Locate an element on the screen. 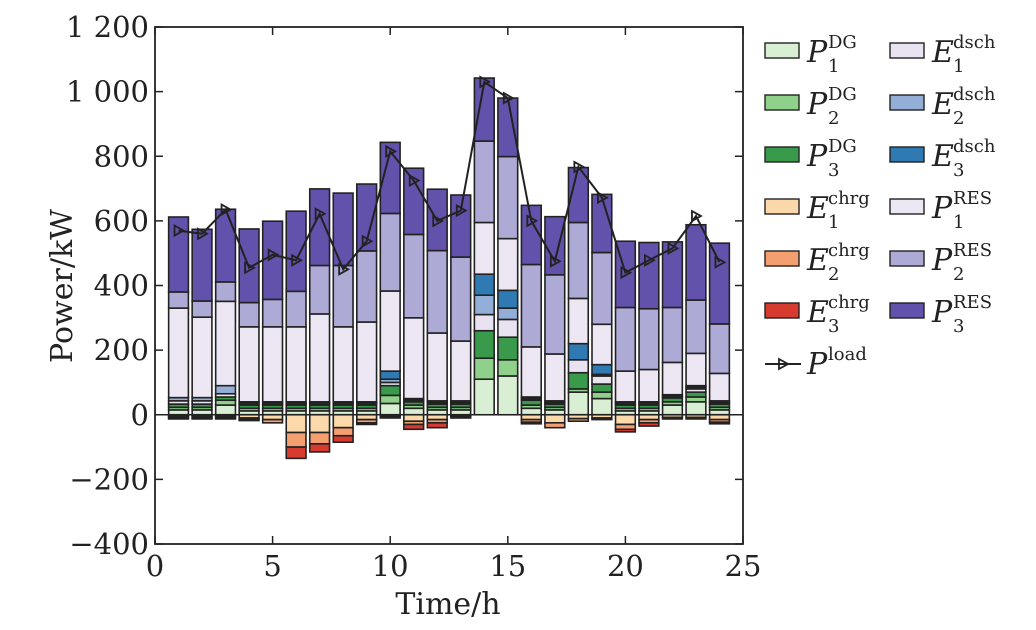 The height and width of the screenshot is (630, 1036). bar-E2dsch-t15 is located at coordinates (508, 314).